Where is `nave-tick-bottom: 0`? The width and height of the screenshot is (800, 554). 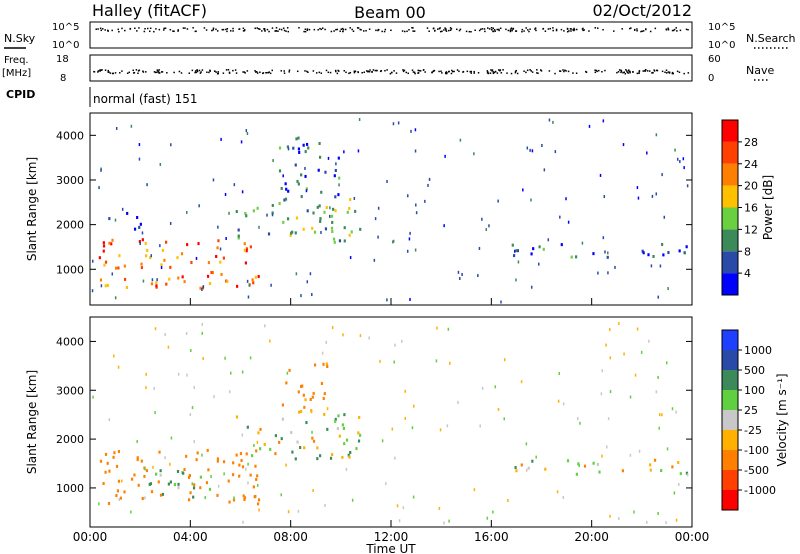
nave-tick-bottom: 0 is located at coordinates (711, 78).